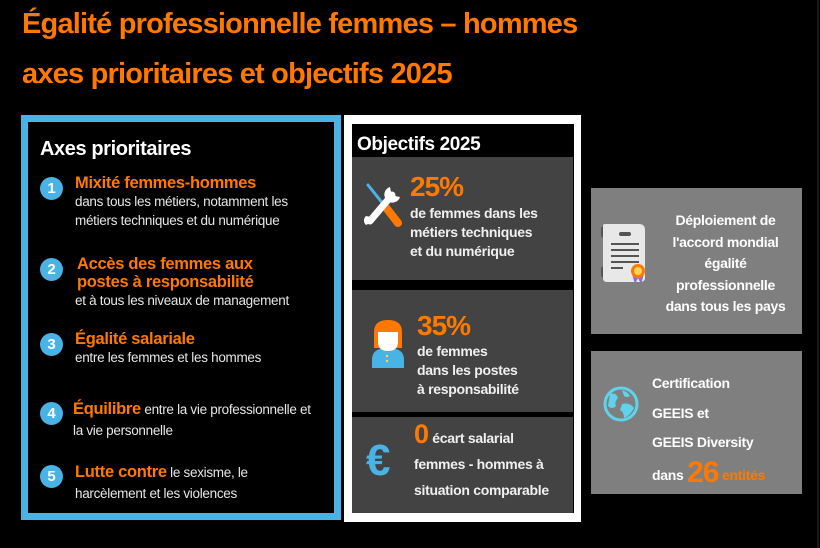  I want to click on objective-value: 0, so click(421, 434).